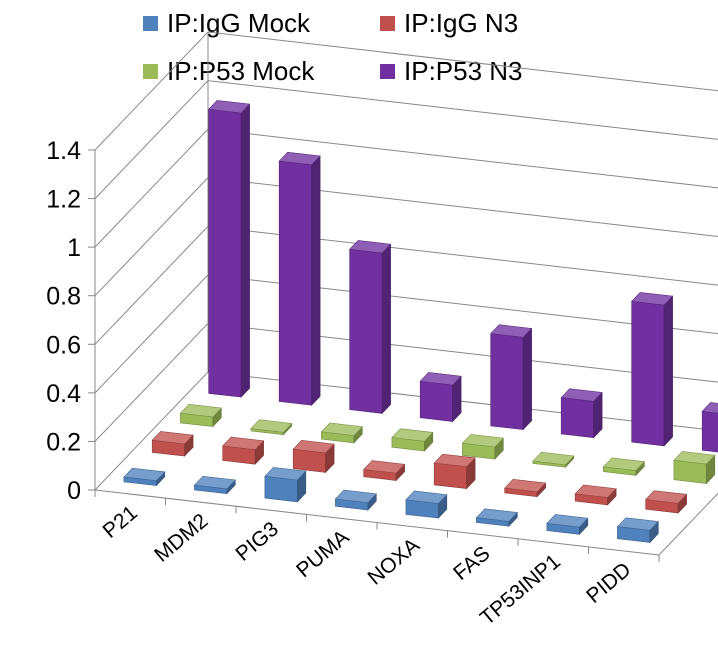 The image size is (718, 667). Describe the element at coordinates (471, 563) in the screenshot. I see `x-tick-label: FAS` at that location.